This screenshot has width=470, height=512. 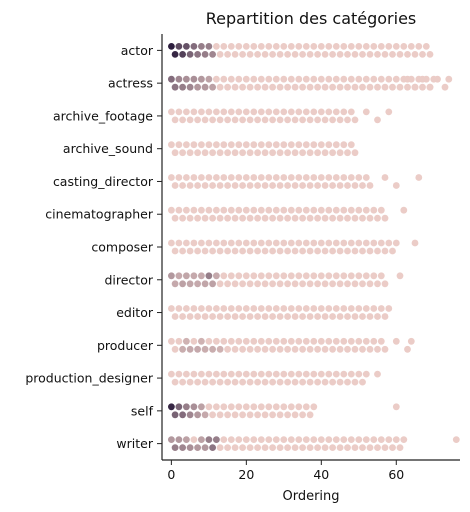 What do you see at coordinates (137, 50) in the screenshot?
I see `y-tick-label: actor` at bounding box center [137, 50].